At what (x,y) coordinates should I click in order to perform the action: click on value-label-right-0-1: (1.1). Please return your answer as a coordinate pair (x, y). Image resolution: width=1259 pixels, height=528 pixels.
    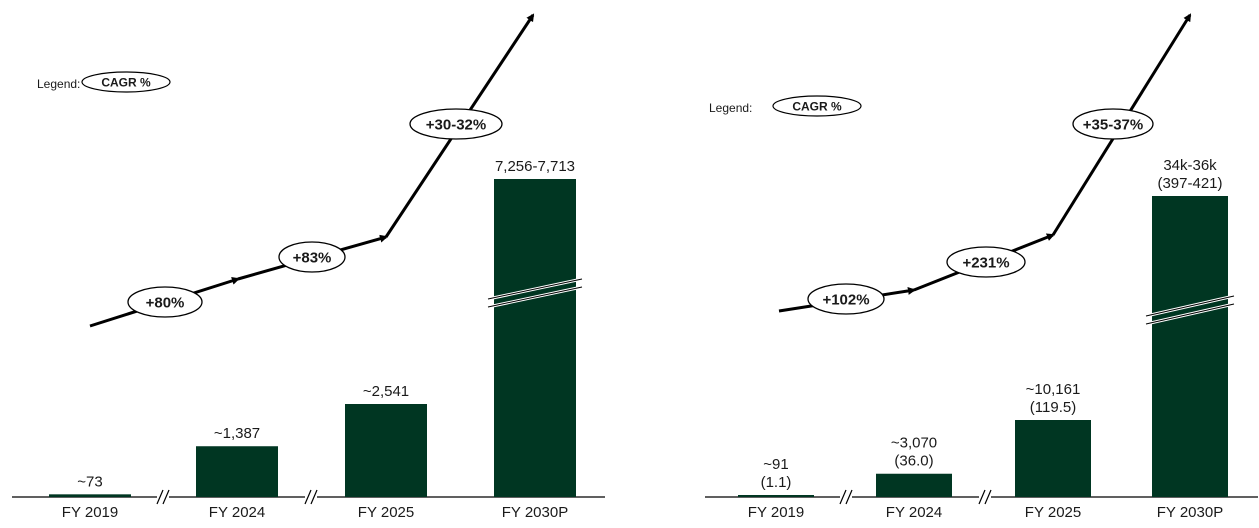
    Looking at the image, I should click on (776, 482).